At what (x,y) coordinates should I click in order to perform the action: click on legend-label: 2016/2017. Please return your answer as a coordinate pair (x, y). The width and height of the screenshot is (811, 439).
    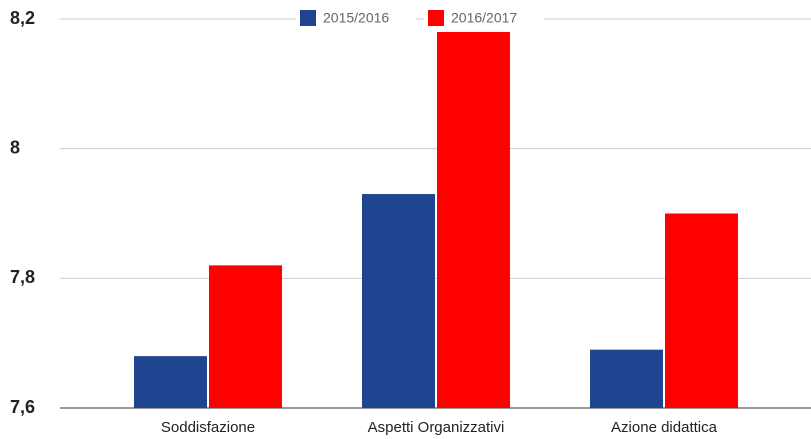
    Looking at the image, I should click on (484, 18).